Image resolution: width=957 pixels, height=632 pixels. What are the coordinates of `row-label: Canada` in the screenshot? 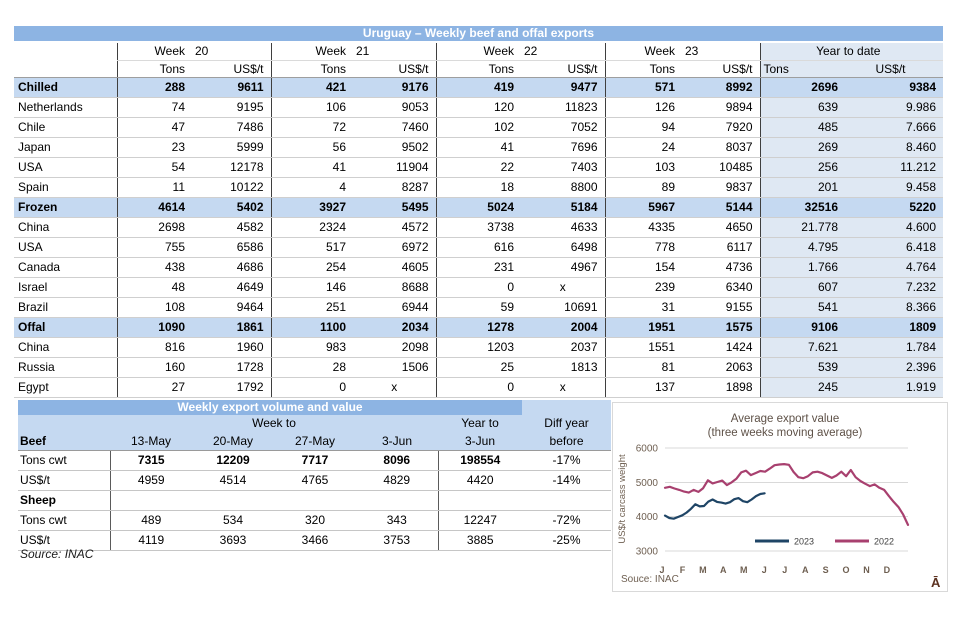 It's located at (65, 267).